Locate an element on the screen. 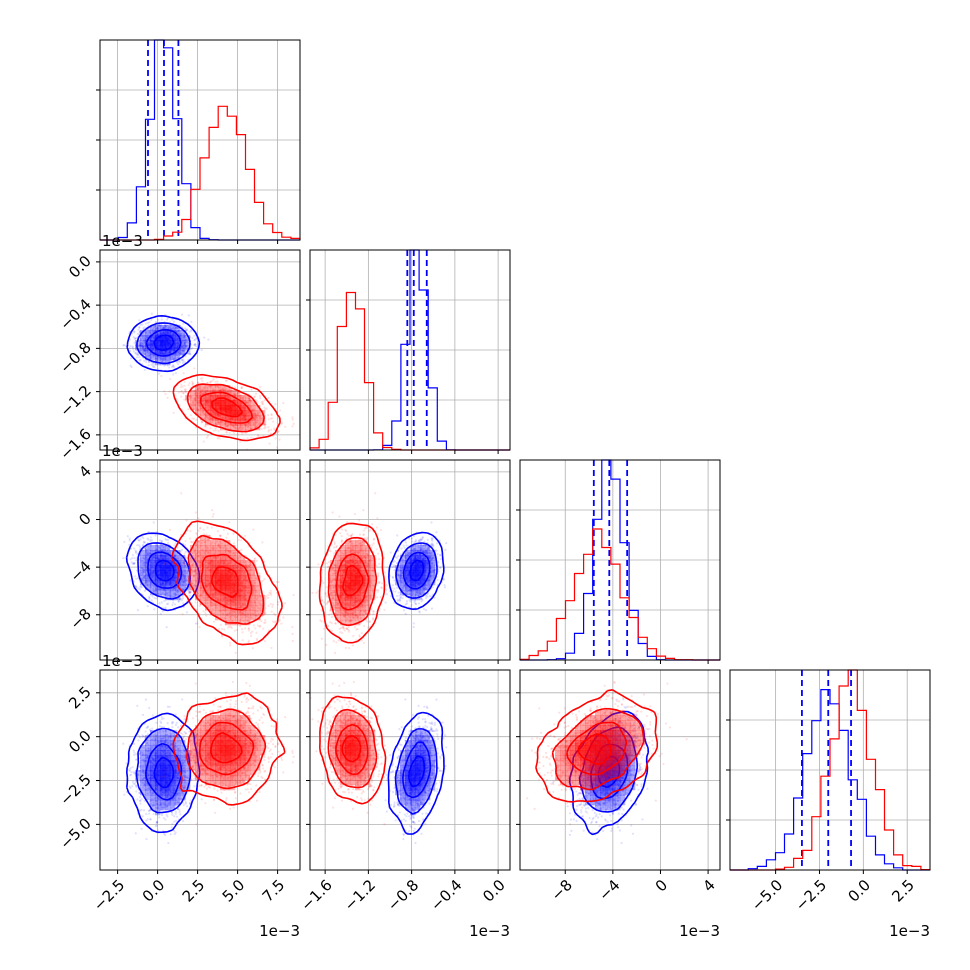  contour-line is located at coordinates (227, 407).